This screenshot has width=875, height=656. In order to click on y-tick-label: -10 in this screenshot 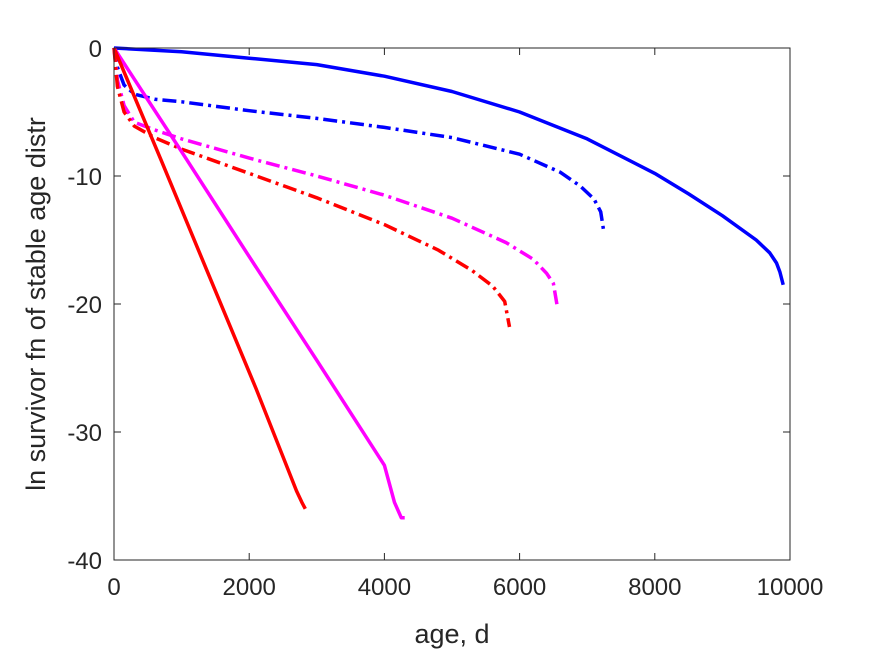, I will do `click(84, 177)`.